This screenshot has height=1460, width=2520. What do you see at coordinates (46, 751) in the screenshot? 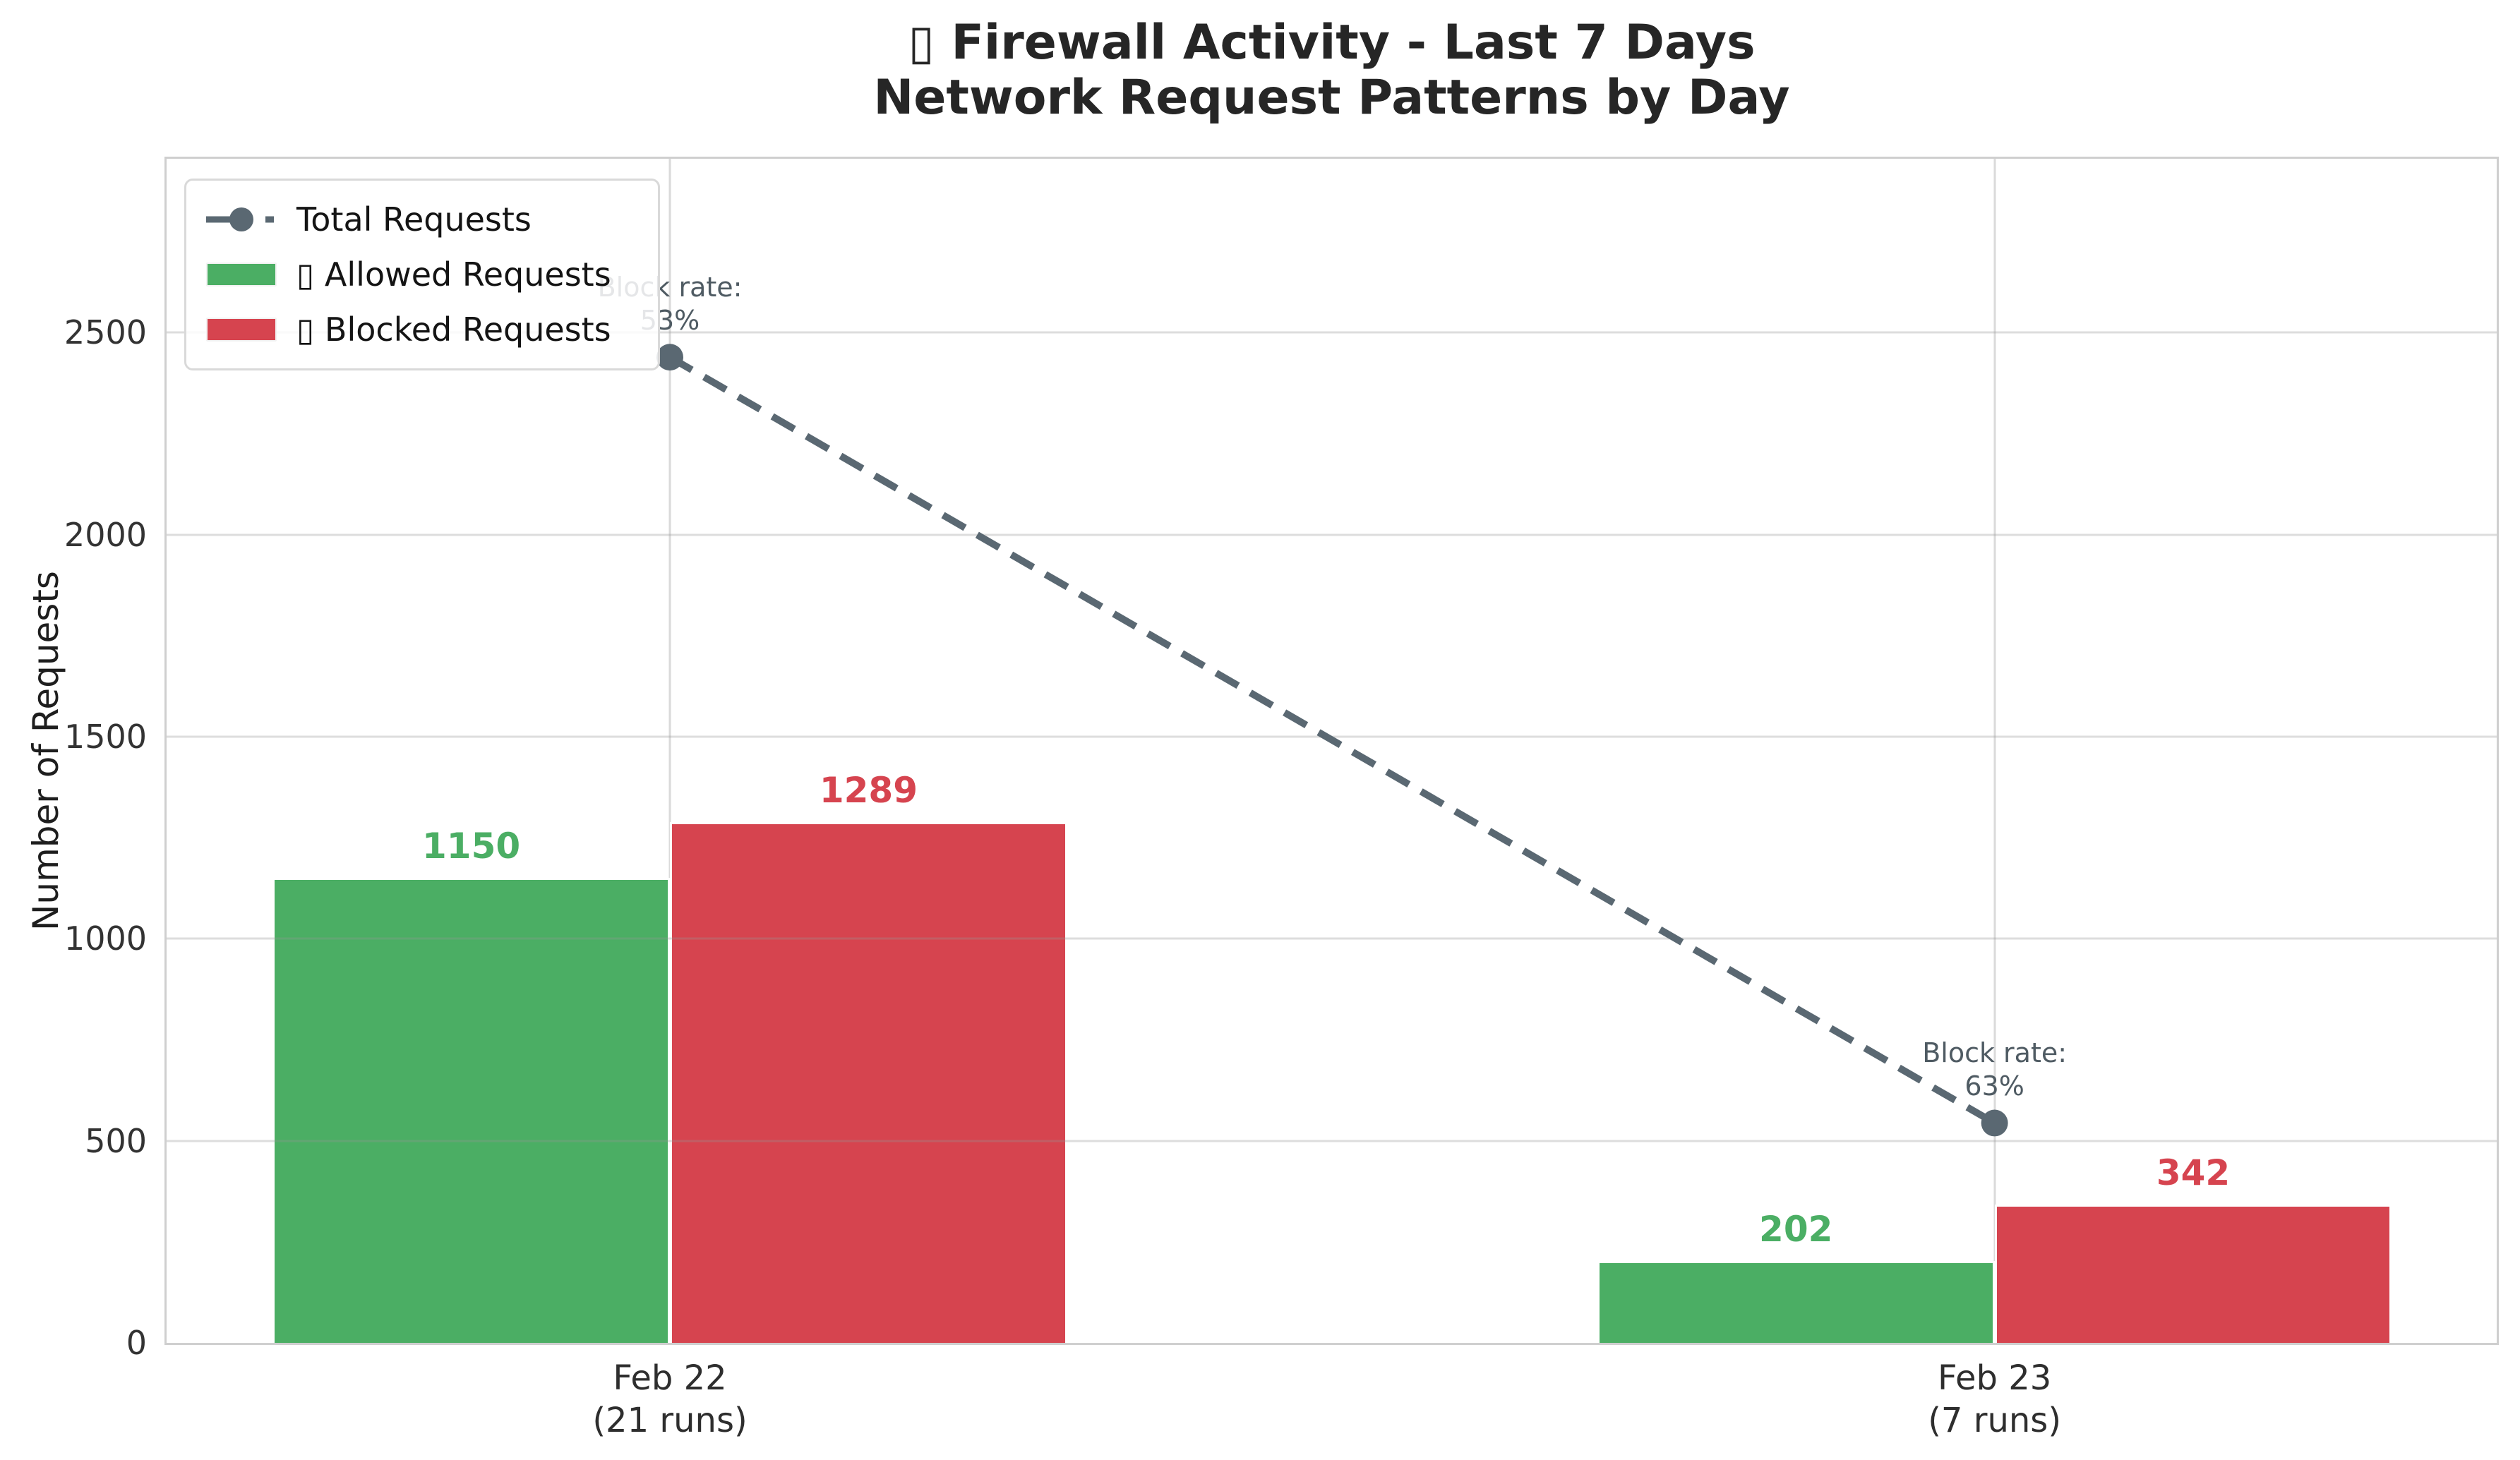
I see `y-axis-label: Number of Requests` at bounding box center [46, 751].